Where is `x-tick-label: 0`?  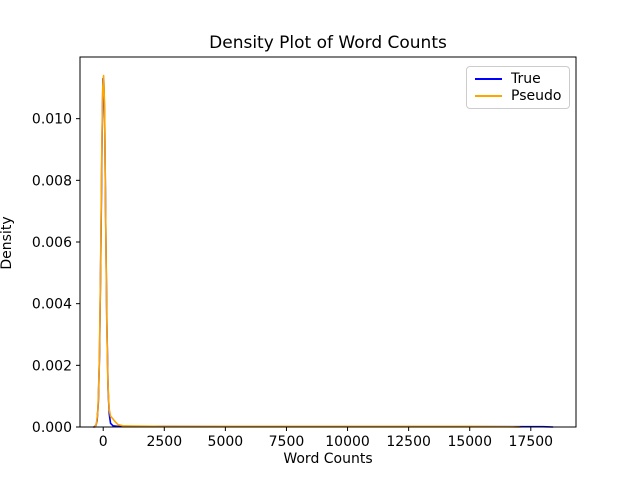 x-tick-label: 0 is located at coordinates (103, 442).